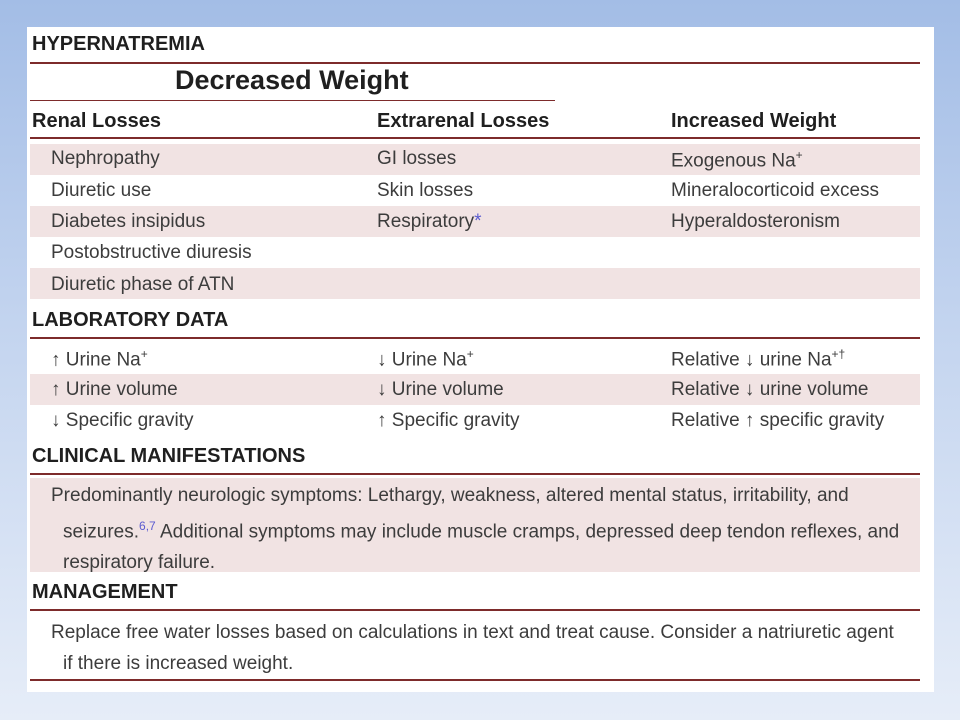 The height and width of the screenshot is (720, 960). Describe the element at coordinates (440, 389) in the screenshot. I see `lab-cell: ↓ Urine volume` at that location.